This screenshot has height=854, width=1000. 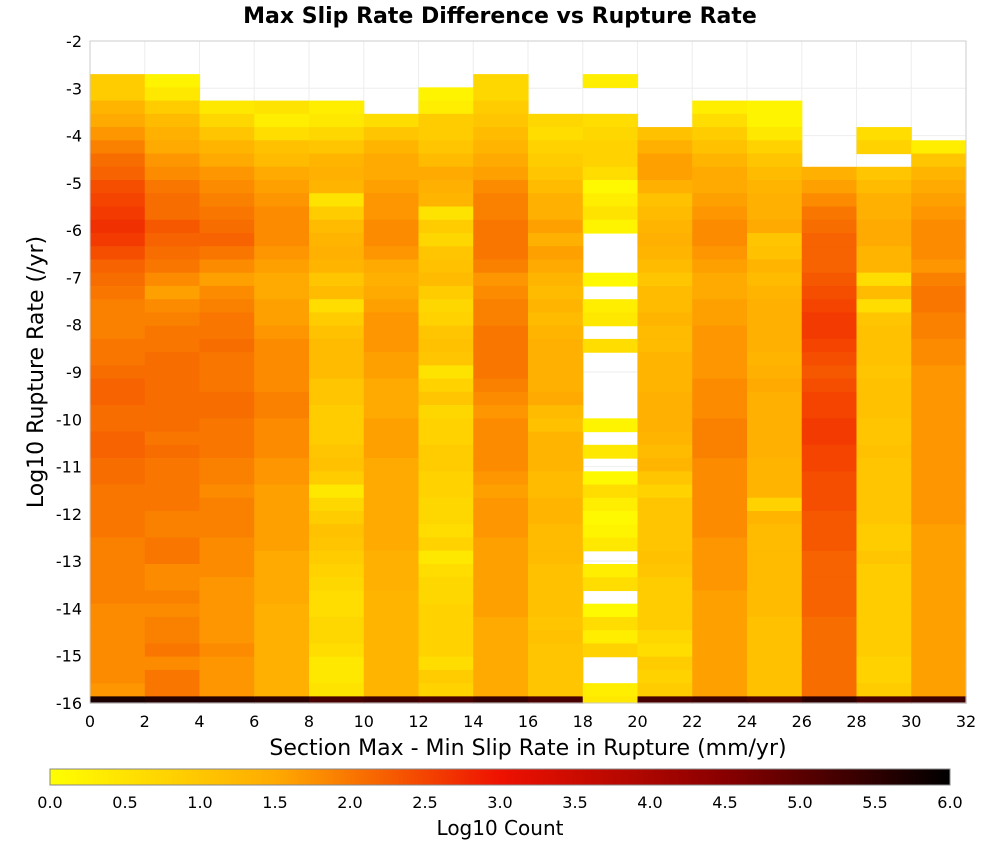 What do you see at coordinates (36, 372) in the screenshot?
I see `y-axis-title: Log10 Rupture Rate (/yr)` at bounding box center [36, 372].